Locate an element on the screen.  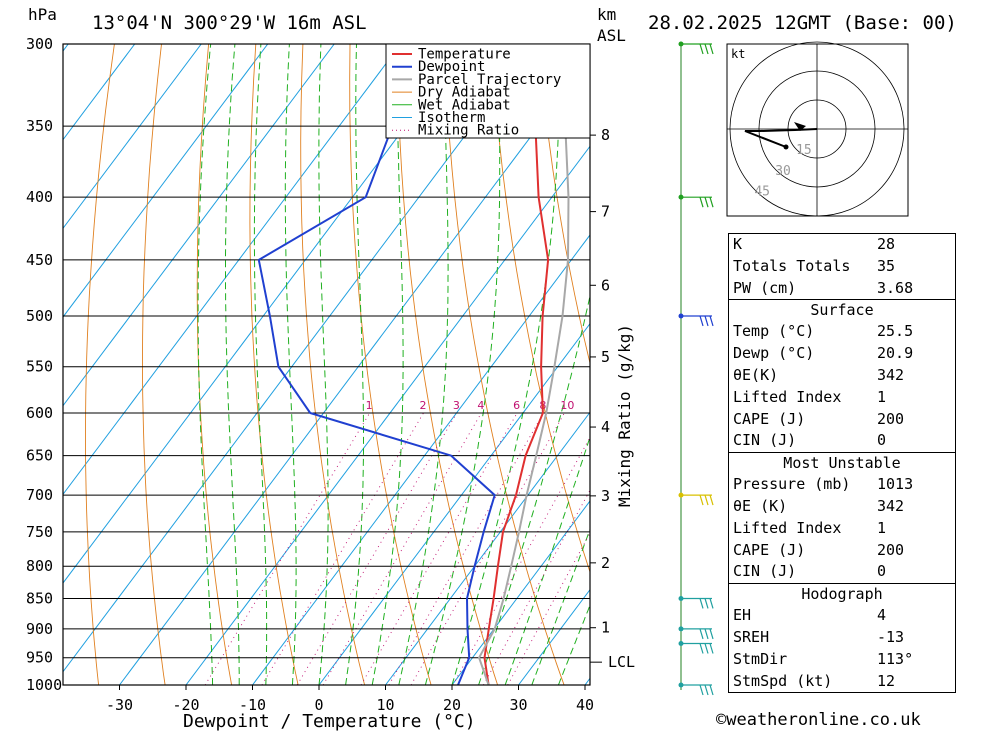
storm-motion-marker is located at coordinates (800, 126).